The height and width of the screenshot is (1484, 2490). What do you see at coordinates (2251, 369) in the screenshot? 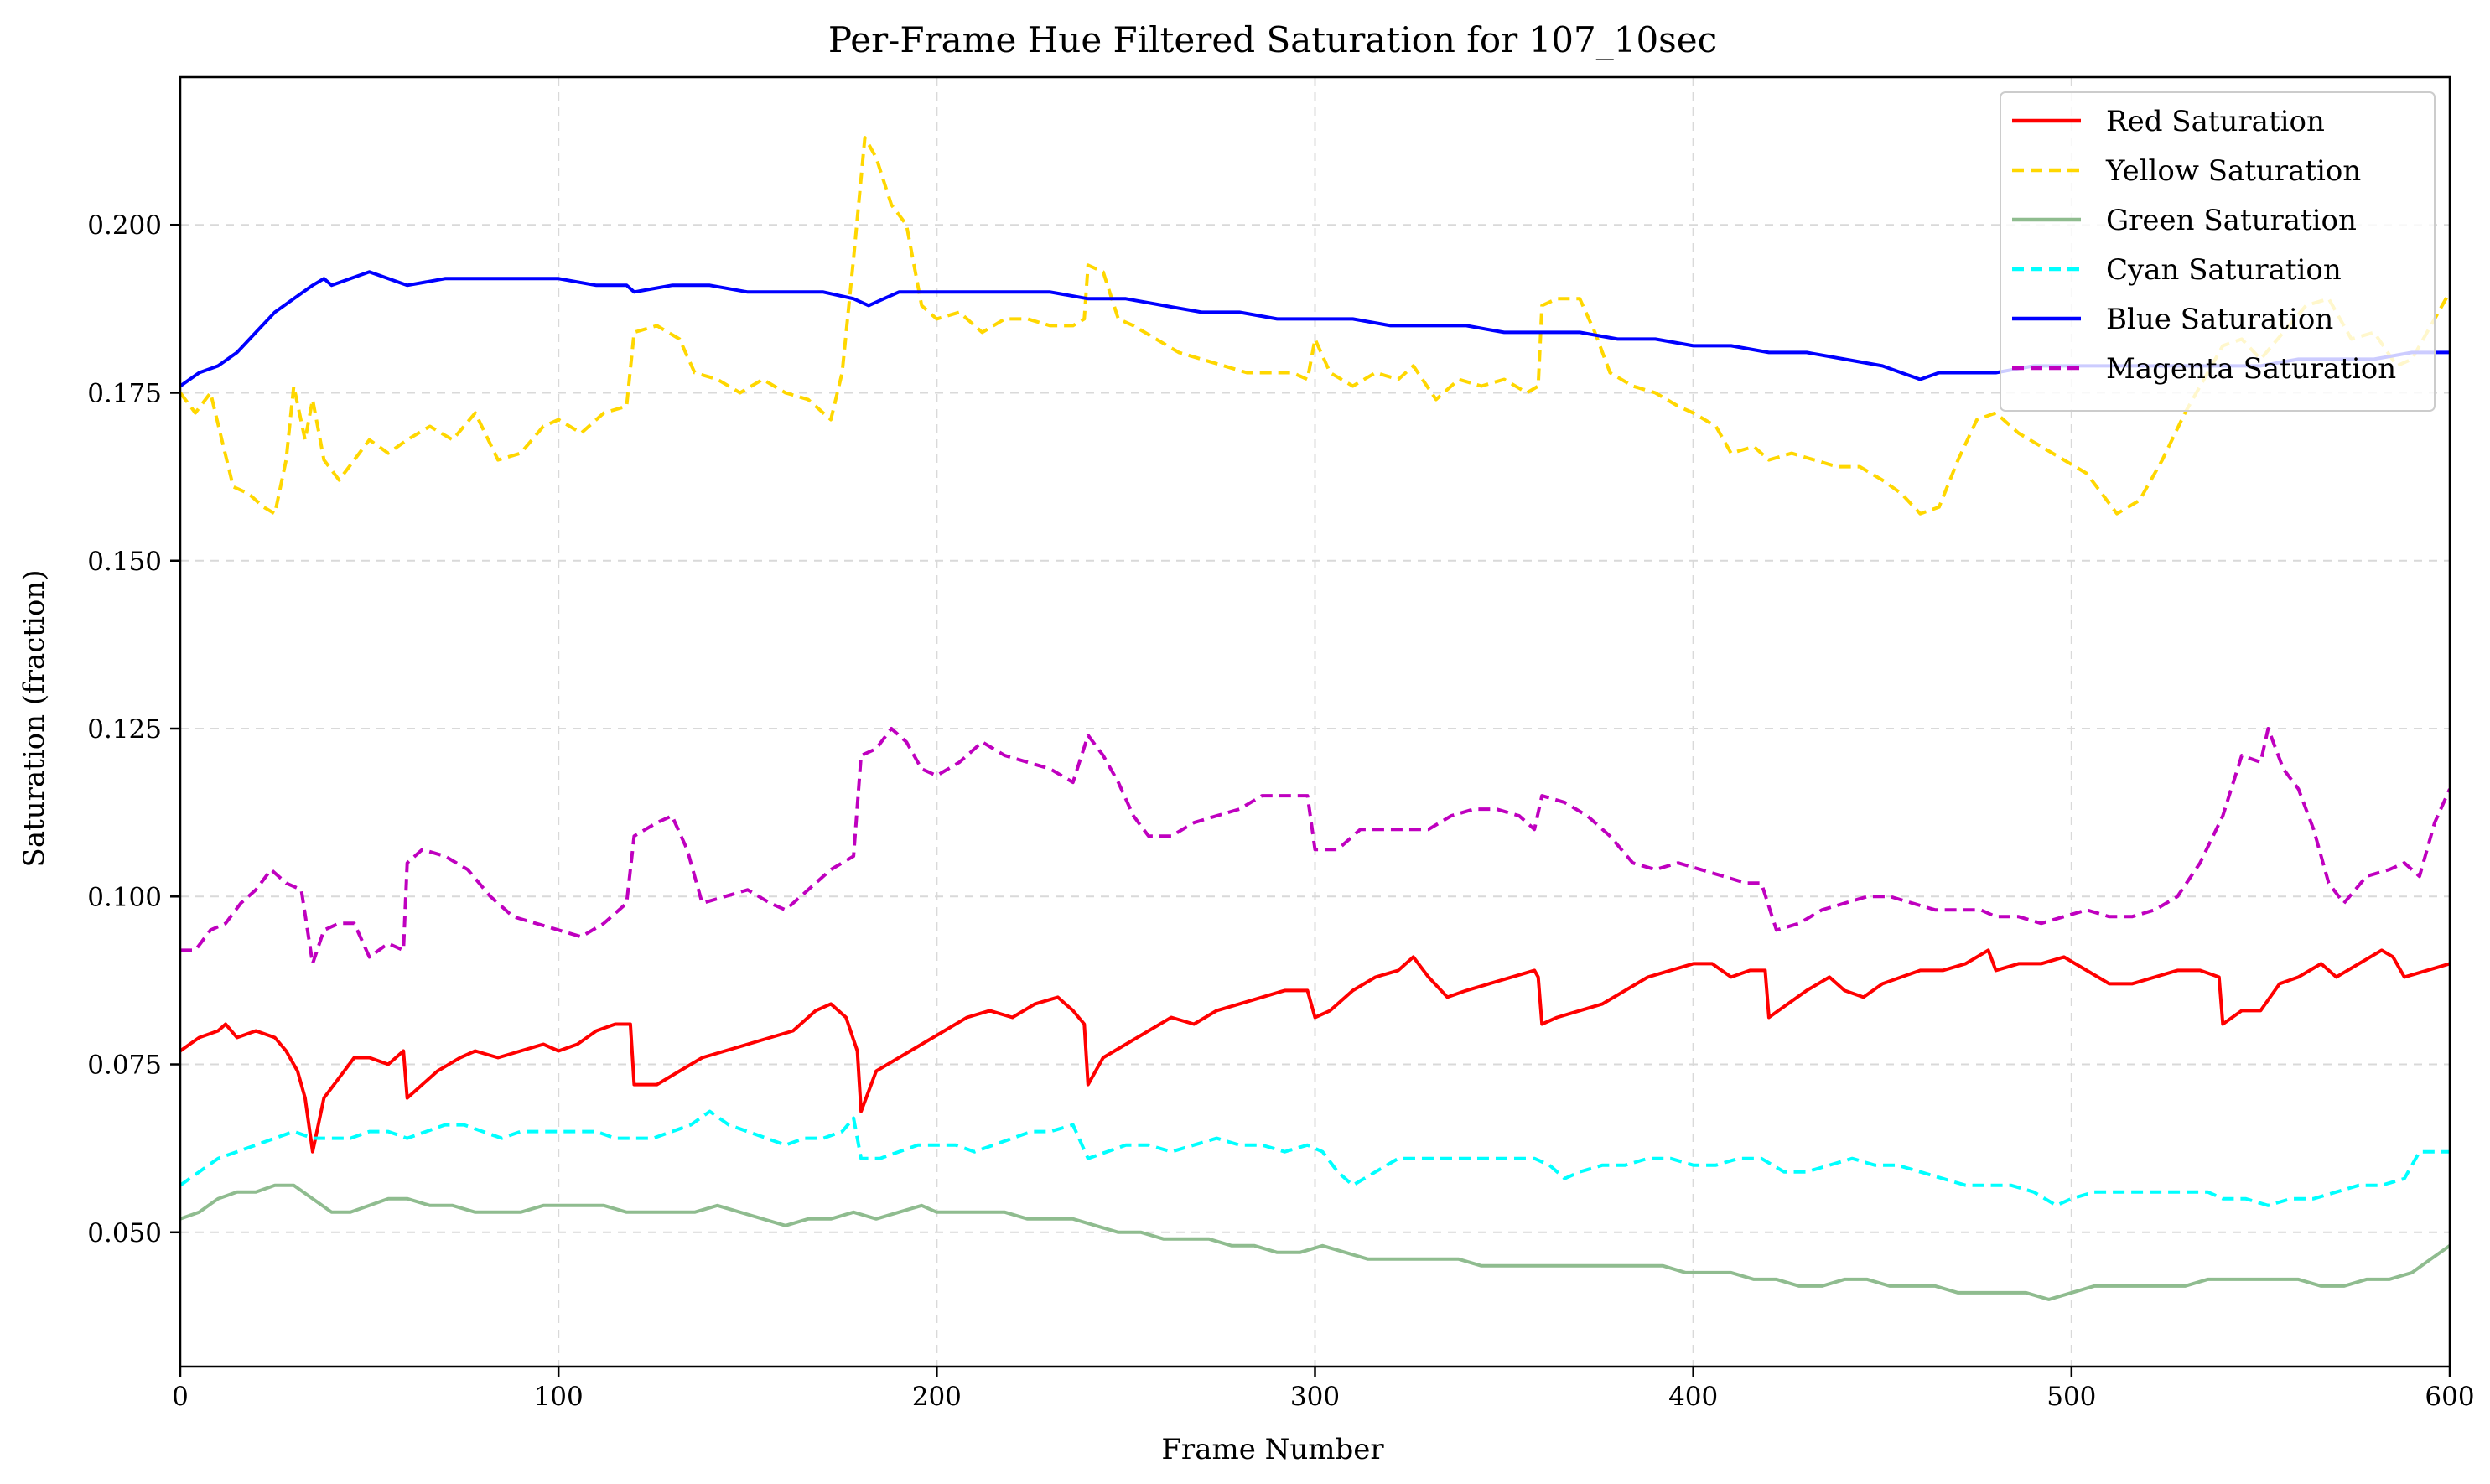
I see `legend-entry-label: Magenta Saturation` at bounding box center [2251, 369].